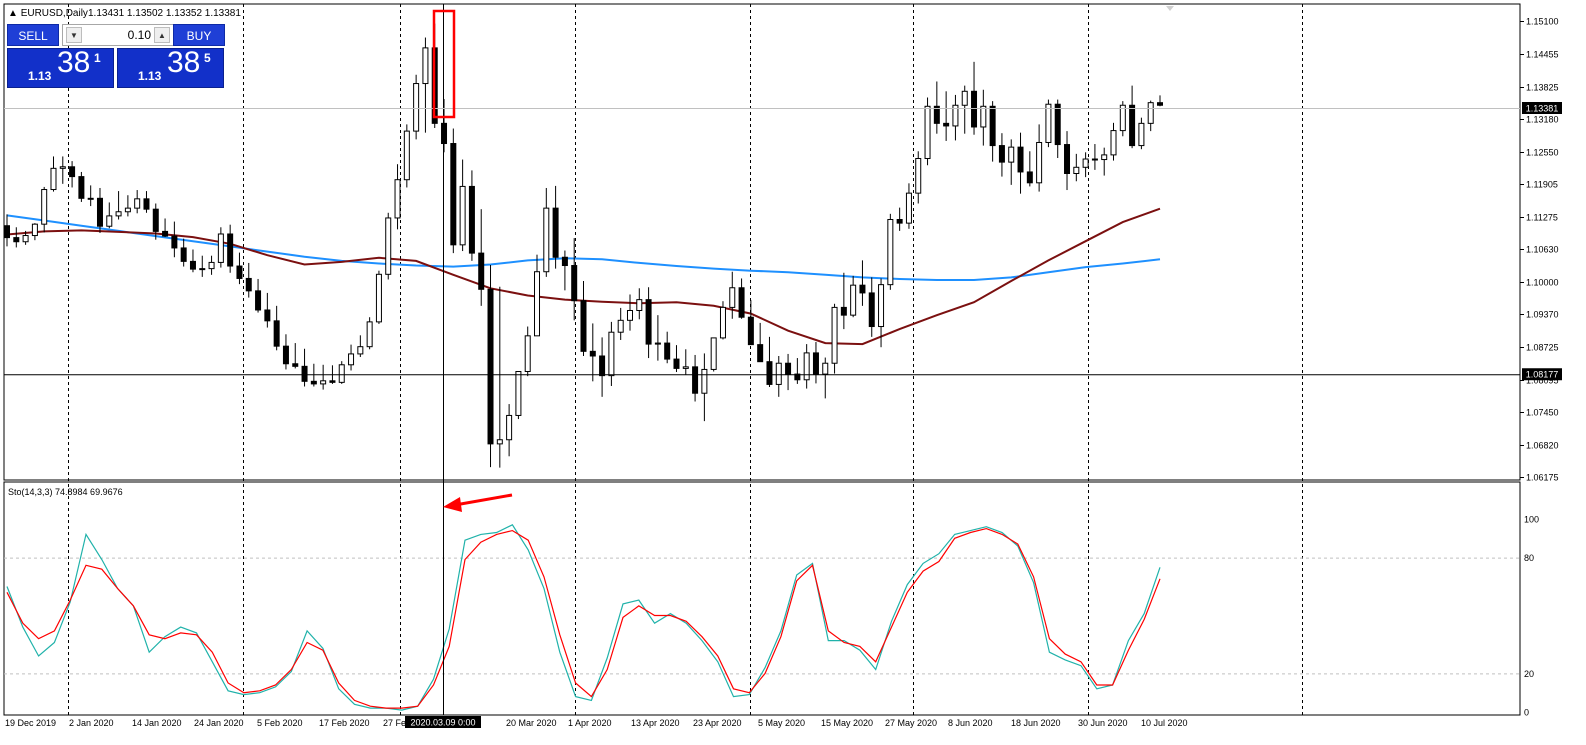  I want to click on crosshair-date-marker, so click(443, 722).